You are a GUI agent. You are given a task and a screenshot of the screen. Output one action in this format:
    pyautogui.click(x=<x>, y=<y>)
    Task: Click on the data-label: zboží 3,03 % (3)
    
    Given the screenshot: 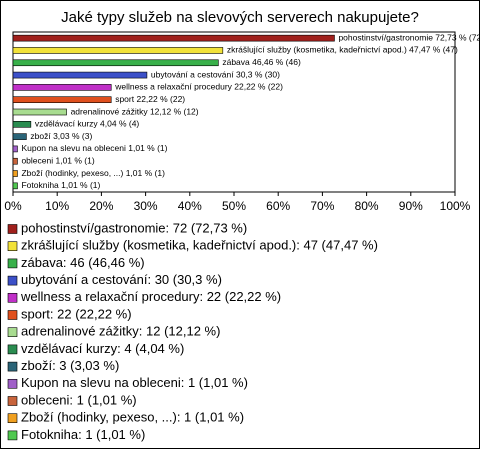 What is the action you would take?
    pyautogui.click(x=61, y=136)
    